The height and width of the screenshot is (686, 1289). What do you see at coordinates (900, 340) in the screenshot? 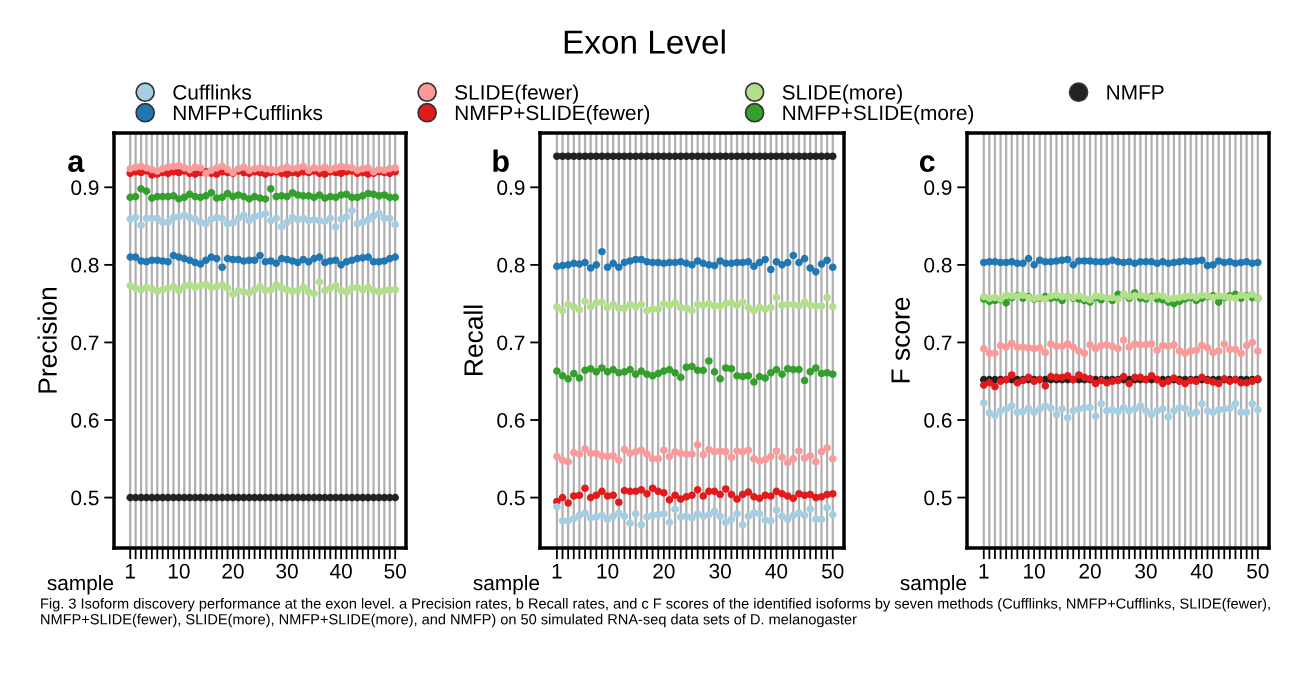
I see `y-axis-title: F score` at bounding box center [900, 340].